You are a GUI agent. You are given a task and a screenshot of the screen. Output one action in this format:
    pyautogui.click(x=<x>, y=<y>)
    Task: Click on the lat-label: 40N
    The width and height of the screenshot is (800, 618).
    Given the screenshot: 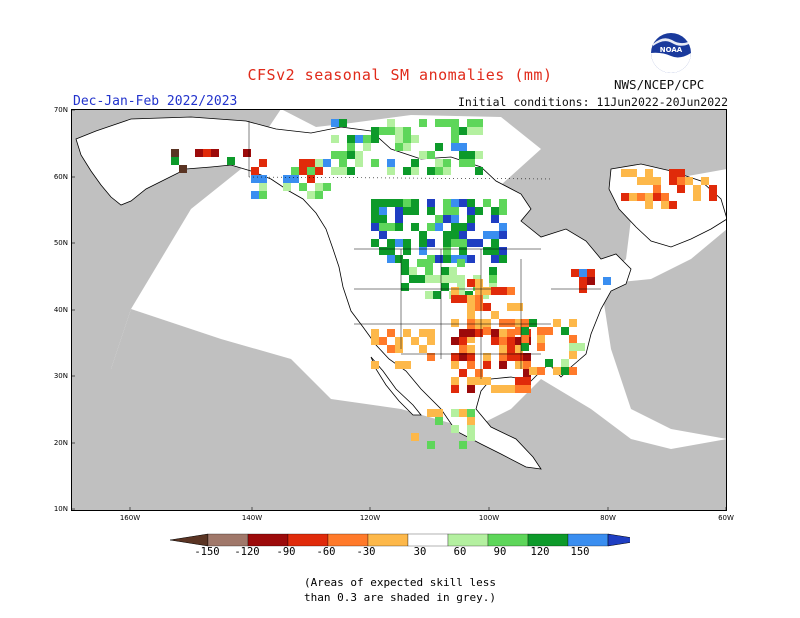 What is the action you would take?
    pyautogui.click(x=60, y=310)
    